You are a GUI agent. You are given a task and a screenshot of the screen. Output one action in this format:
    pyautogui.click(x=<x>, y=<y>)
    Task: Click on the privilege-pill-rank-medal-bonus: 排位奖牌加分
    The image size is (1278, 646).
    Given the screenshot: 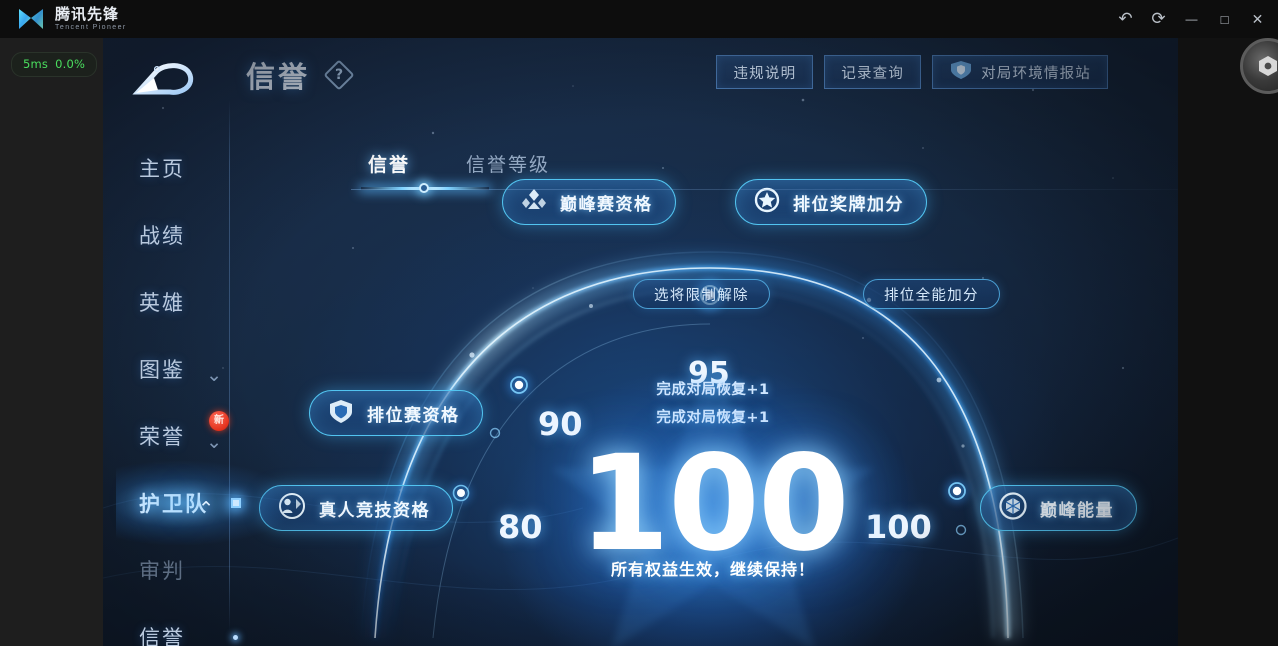 What is the action you would take?
    pyautogui.click(x=831, y=202)
    